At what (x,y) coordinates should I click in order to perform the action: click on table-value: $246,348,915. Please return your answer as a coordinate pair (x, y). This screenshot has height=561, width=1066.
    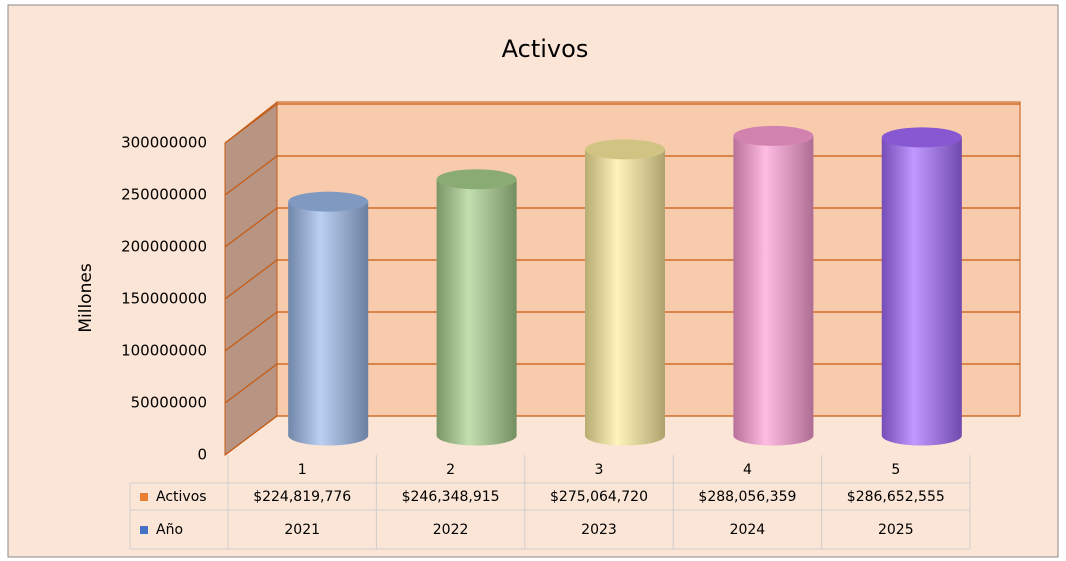
    Looking at the image, I should click on (451, 497).